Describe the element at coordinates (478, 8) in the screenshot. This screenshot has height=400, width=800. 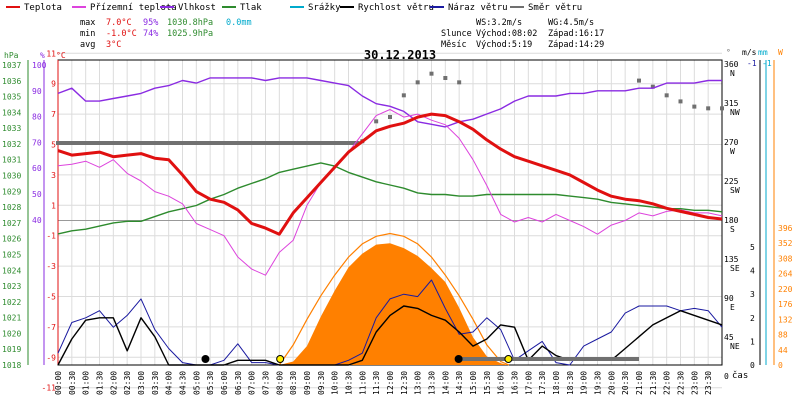
I see `legend-label: Náraz větru` at that location.